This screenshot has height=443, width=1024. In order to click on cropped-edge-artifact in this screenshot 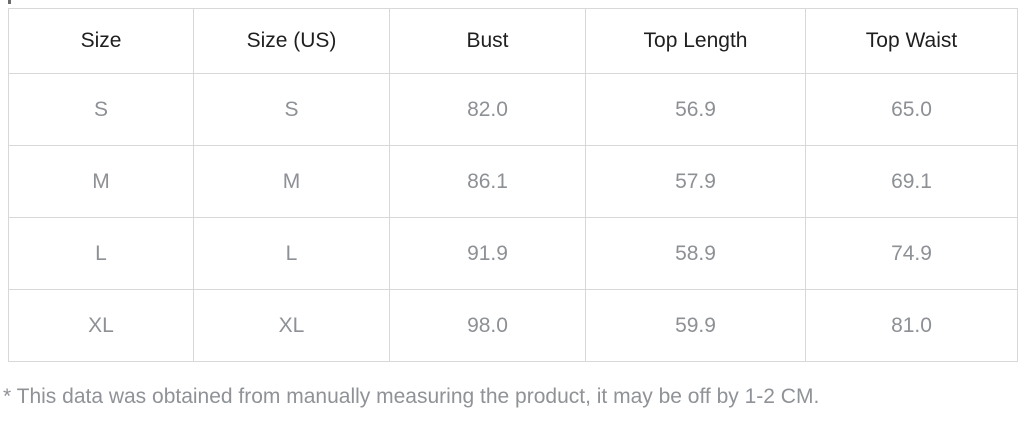, I will do `click(9, 2)`.